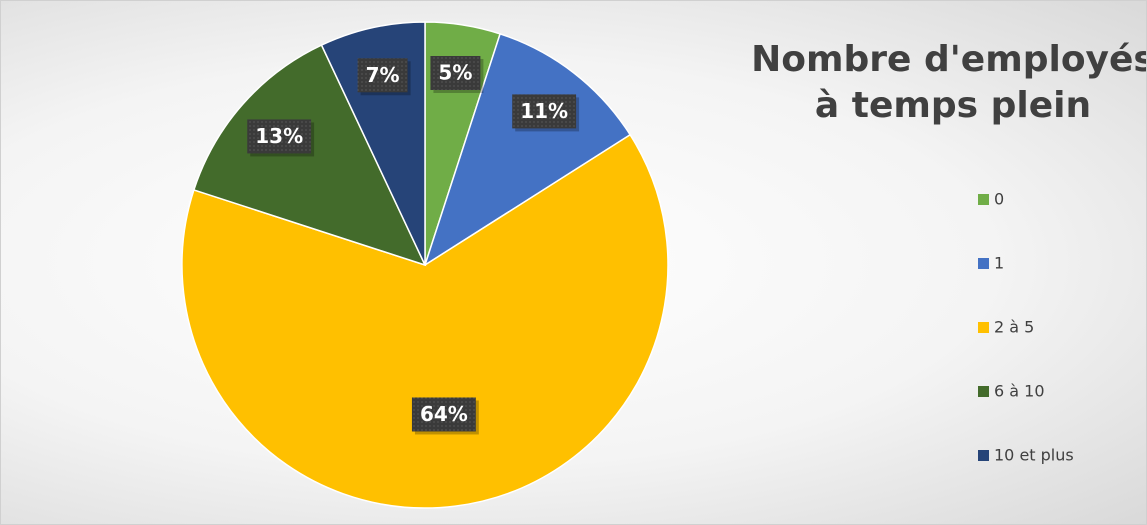  Describe the element at coordinates (1019, 391) in the screenshot. I see `legend-label: 6 à 10` at that location.